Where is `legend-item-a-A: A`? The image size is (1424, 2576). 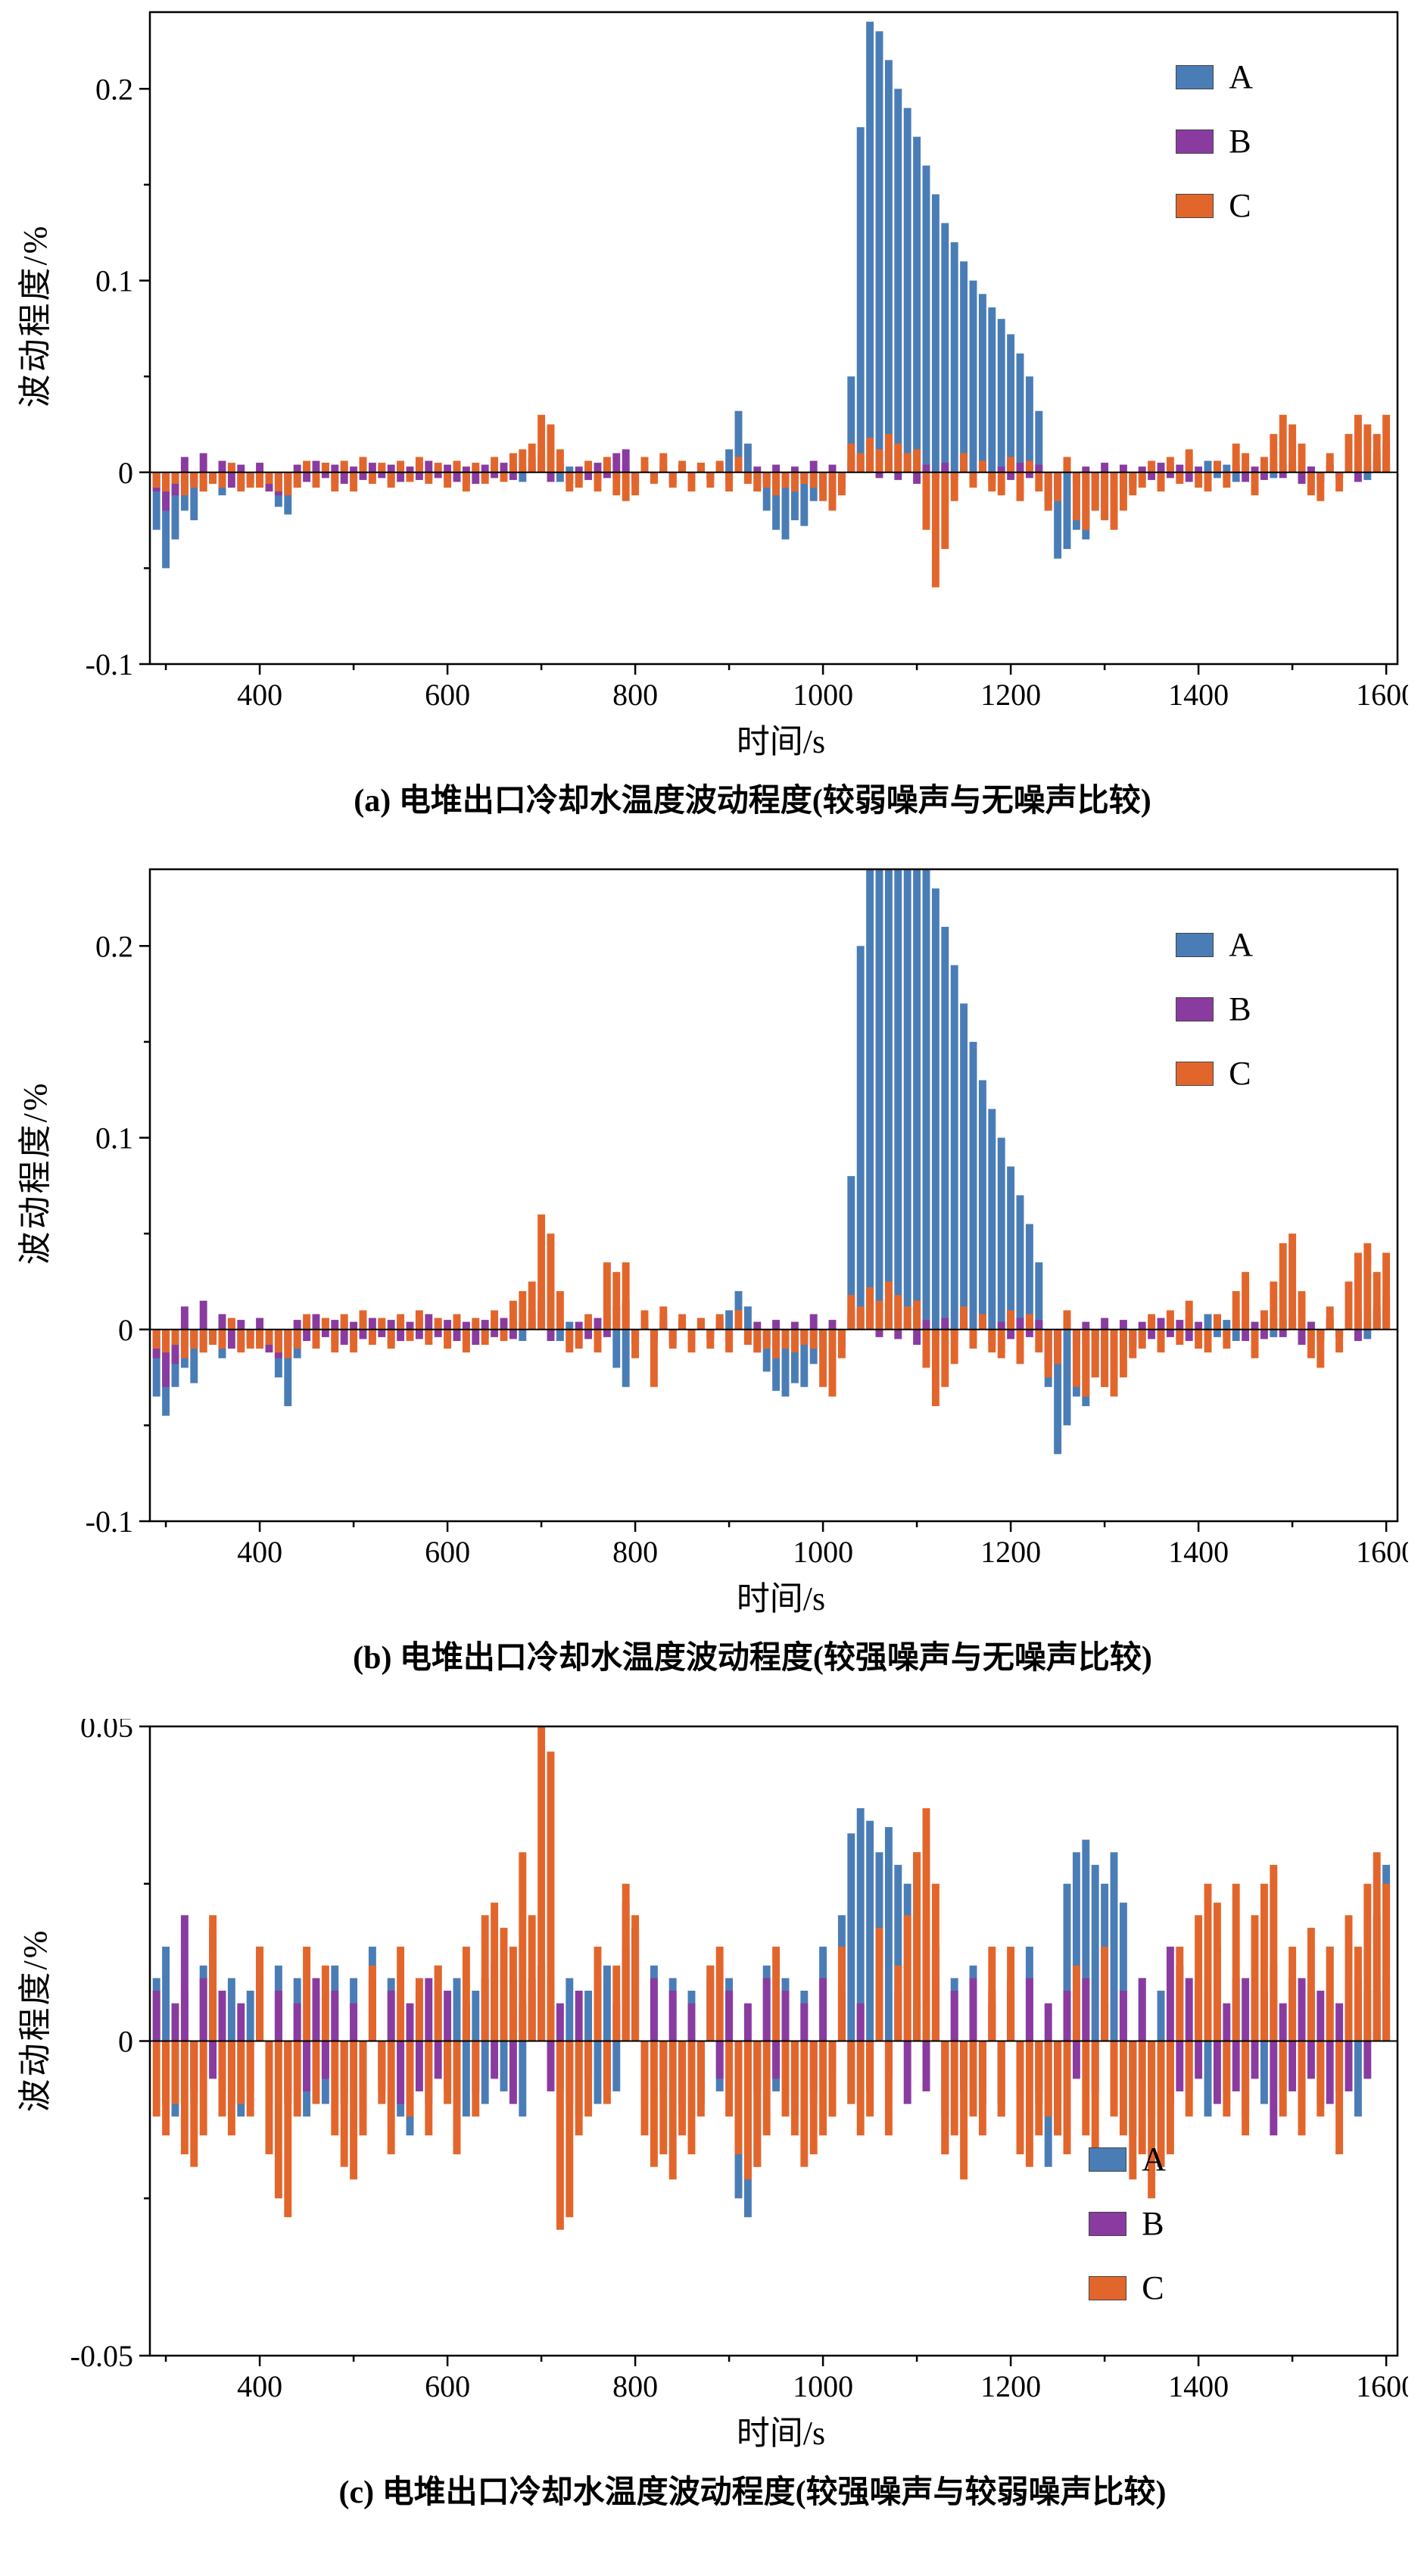
legend-item-a-A: A is located at coordinates (1214, 77).